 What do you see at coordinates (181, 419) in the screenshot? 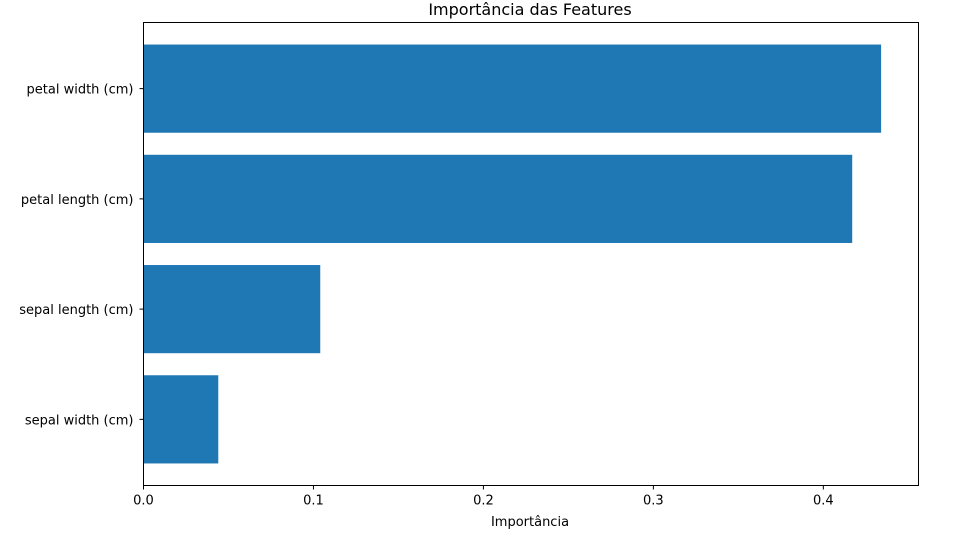
I see `bar-sepal-width-cm` at bounding box center [181, 419].